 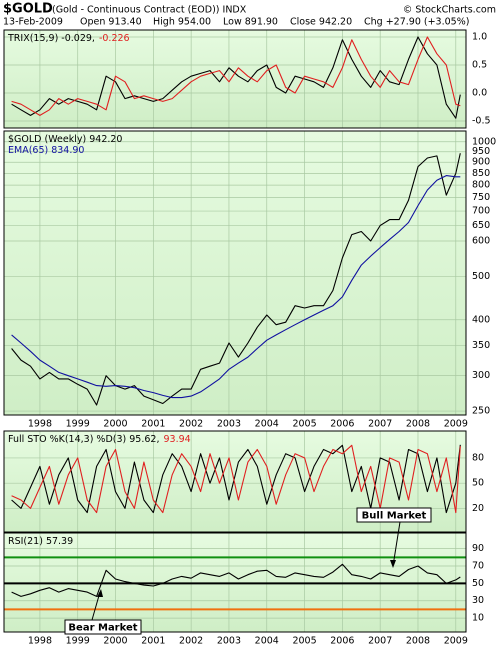 What do you see at coordinates (481, 185) in the screenshot?
I see `y-tick-label: 800` at bounding box center [481, 185].